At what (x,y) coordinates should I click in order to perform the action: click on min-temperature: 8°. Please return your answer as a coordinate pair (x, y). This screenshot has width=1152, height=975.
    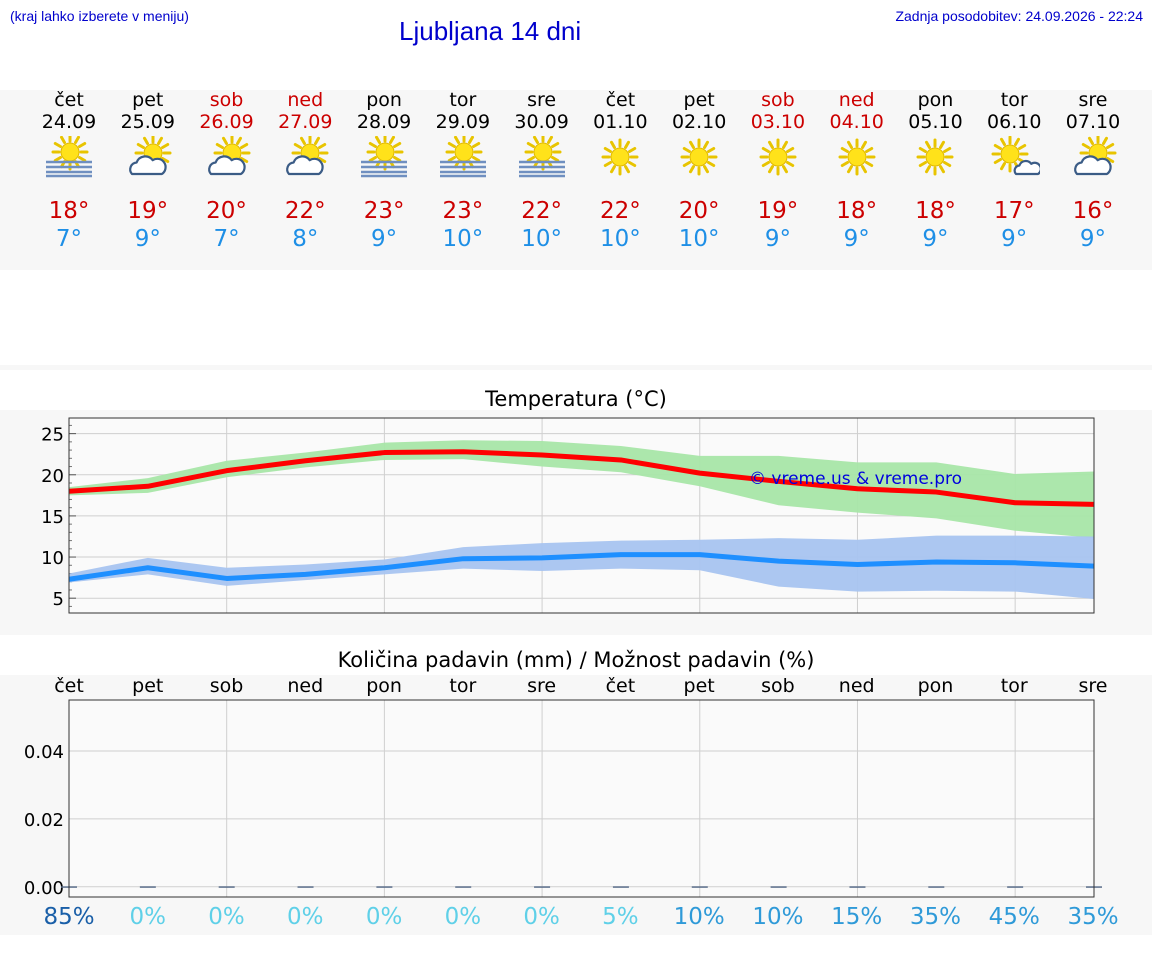
    Looking at the image, I should click on (305, 239).